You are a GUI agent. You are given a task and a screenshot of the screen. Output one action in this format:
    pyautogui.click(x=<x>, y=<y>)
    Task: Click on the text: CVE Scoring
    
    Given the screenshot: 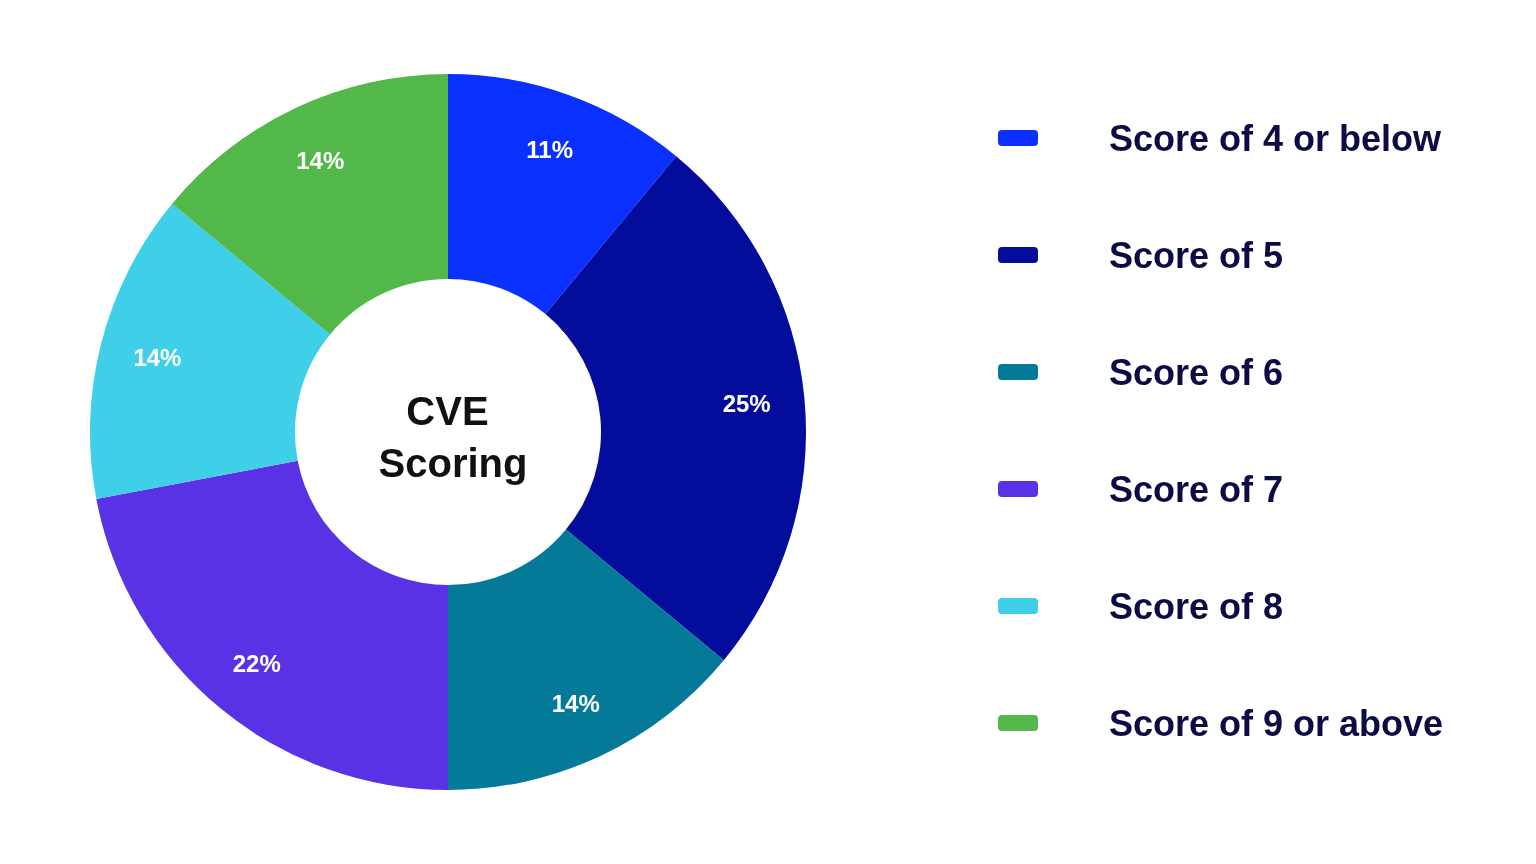 What is the action you would take?
    pyautogui.click(x=453, y=437)
    